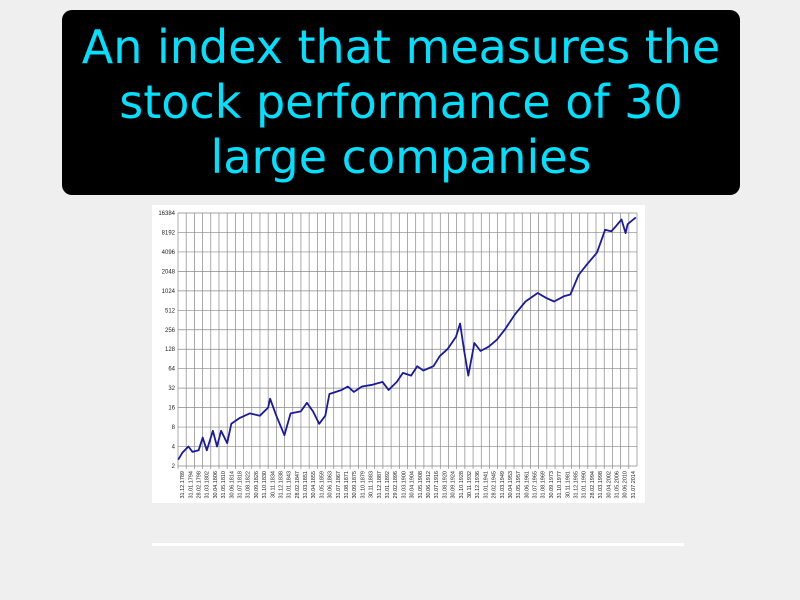 This screenshot has height=600, width=800. I want to click on x-tick-label: 31.08.1822, so click(249, 485).